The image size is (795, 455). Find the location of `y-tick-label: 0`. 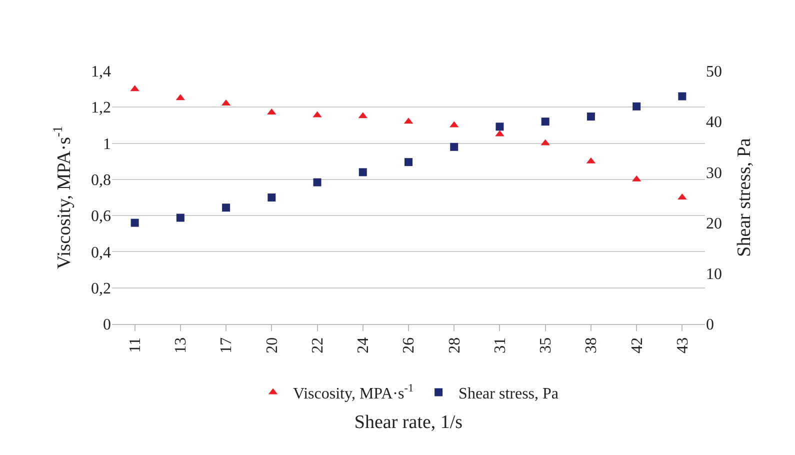

y-tick-label: 0 is located at coordinates (107, 325).